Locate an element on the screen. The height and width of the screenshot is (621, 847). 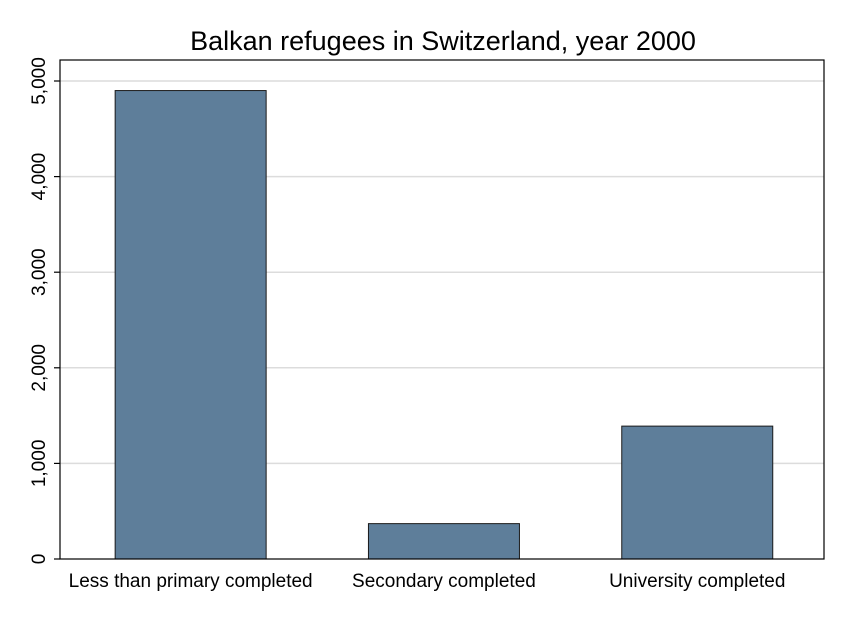
x-category-label: Less than primary completed is located at coordinates (191, 581).